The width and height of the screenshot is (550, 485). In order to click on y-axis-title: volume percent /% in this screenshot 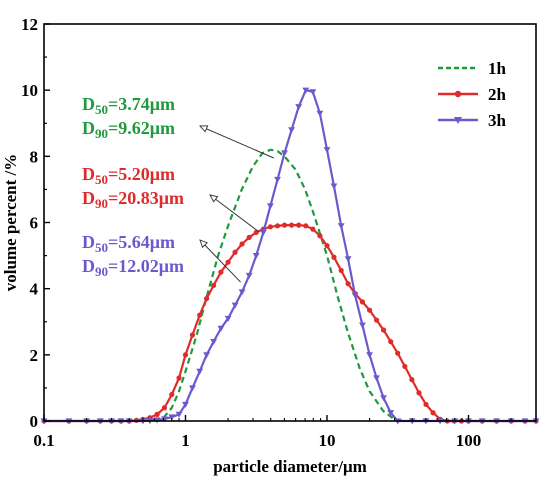, I will do `click(10, 223)`.